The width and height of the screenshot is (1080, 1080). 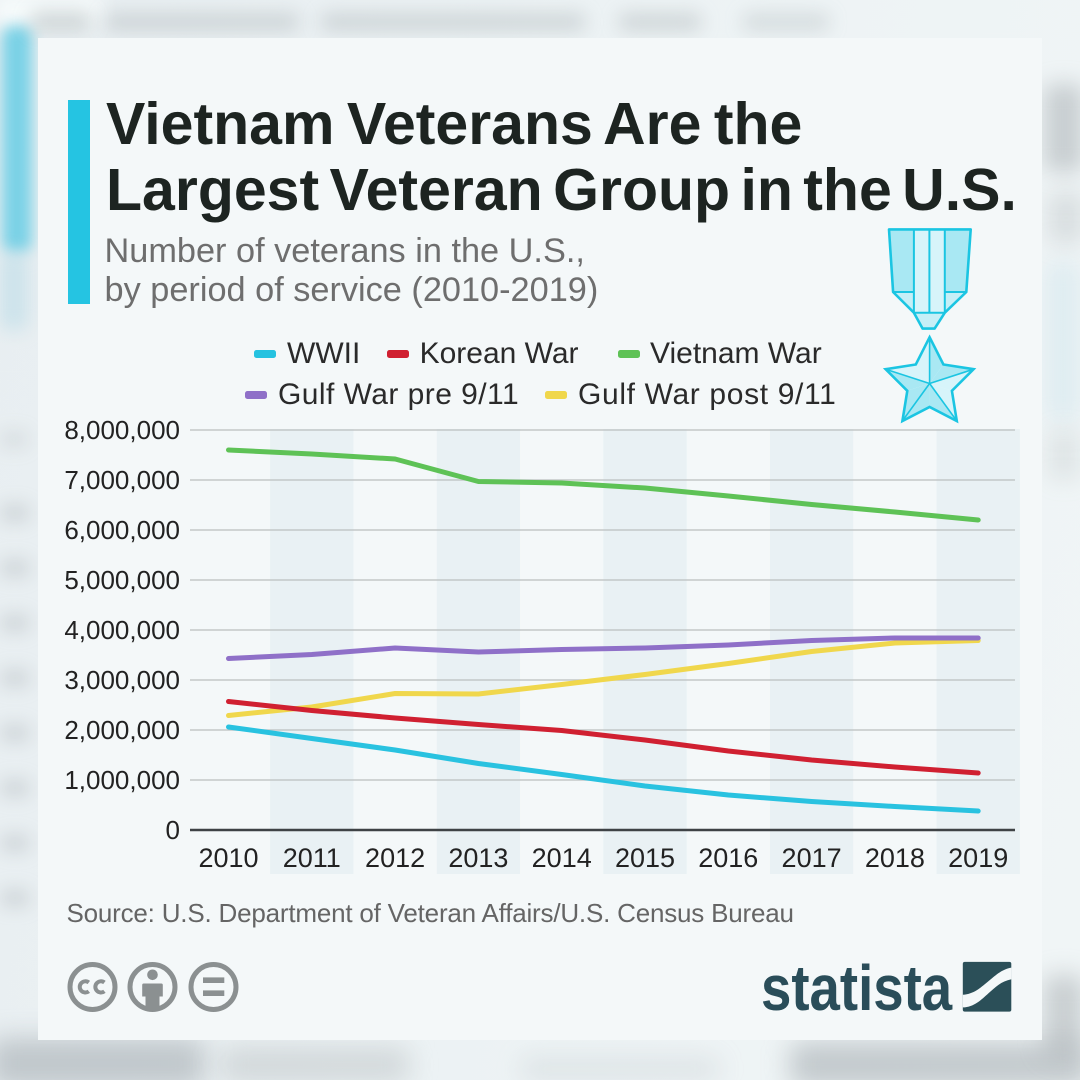 I want to click on svg-text: 2019, so click(x=978, y=858).